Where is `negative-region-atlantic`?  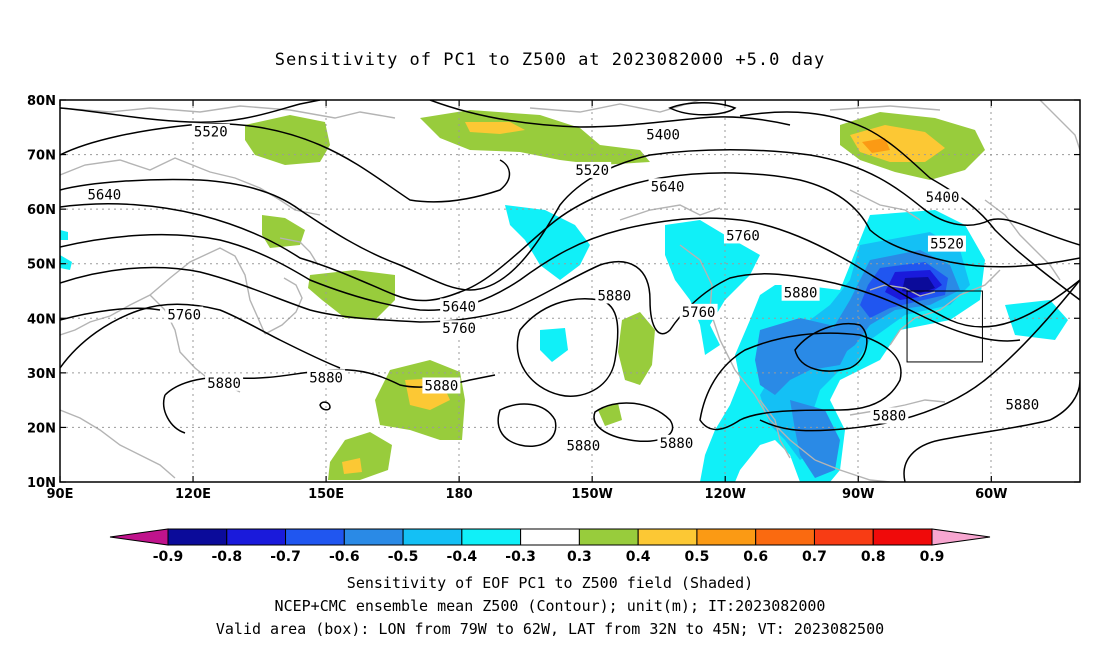
negative-region-atlantic is located at coordinates (1036, 320).